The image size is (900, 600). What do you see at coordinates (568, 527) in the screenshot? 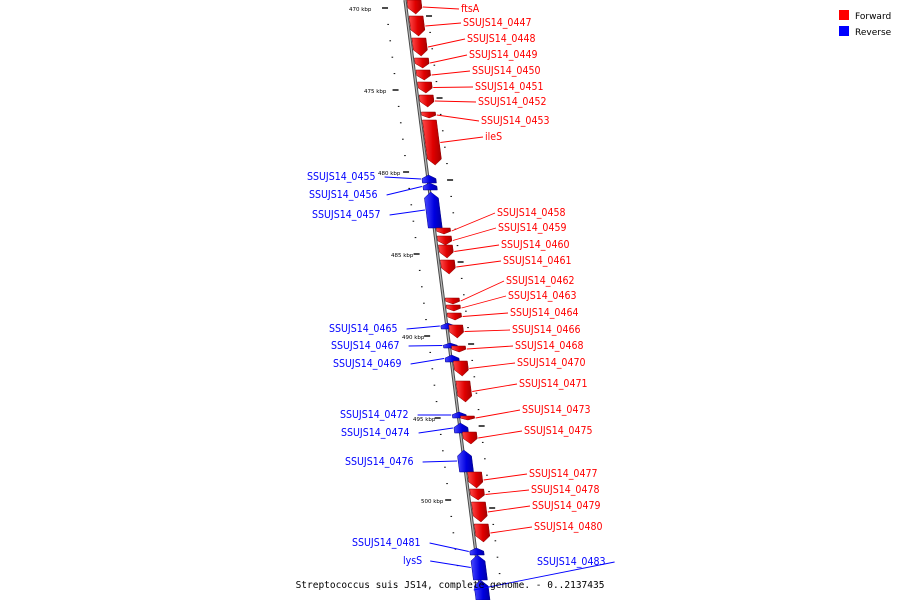
I see `gene-label-ssujs14_0480: SSUJS14_0480` at bounding box center [568, 527].